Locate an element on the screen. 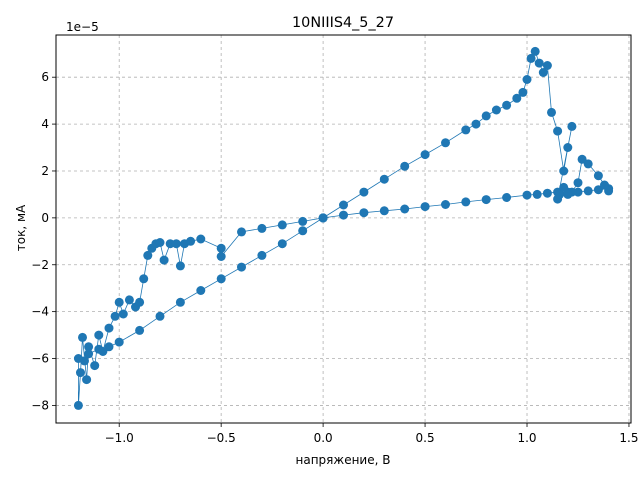 Image resolution: width=640 pixels, height=484 pixels. chart-title: 10NIIIS4_5_27 is located at coordinates (343, 23).